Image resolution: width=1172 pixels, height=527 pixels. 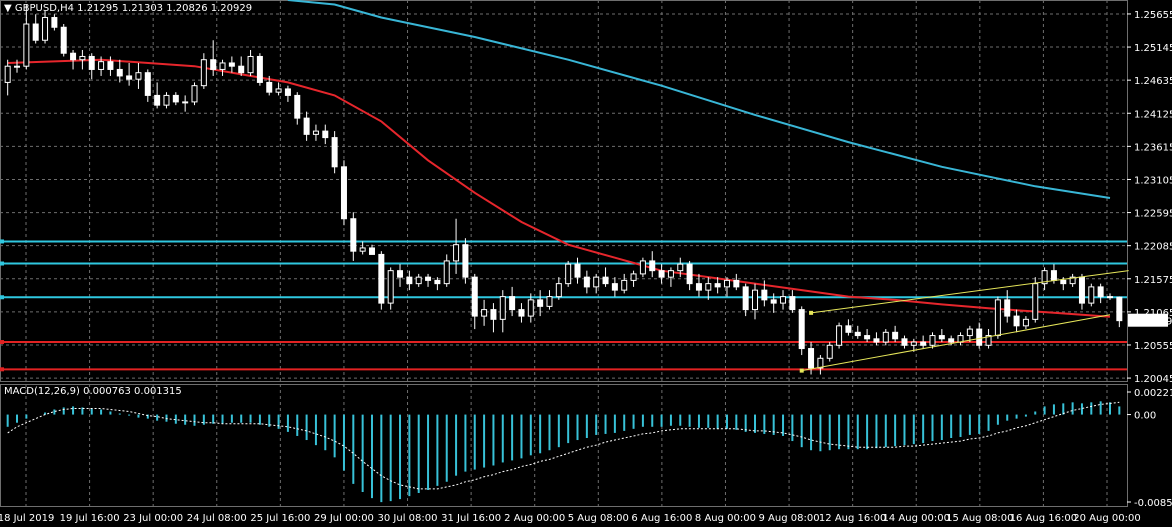 What do you see at coordinates (1145, 416) in the screenshot?
I see `macd-axis-label: 0.00` at bounding box center [1145, 416].